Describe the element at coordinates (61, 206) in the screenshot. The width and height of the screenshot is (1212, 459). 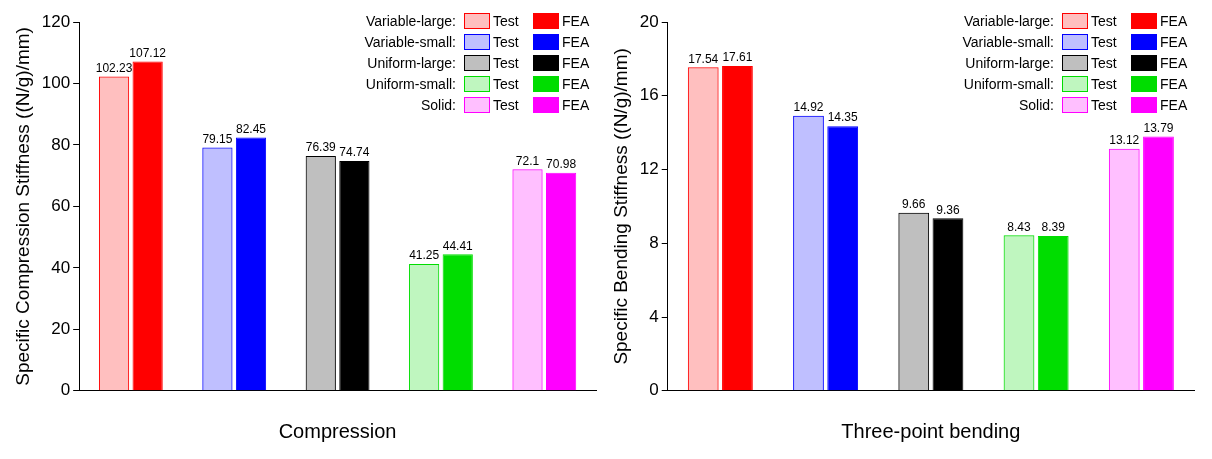
I see `y-tick-label: 60` at that location.